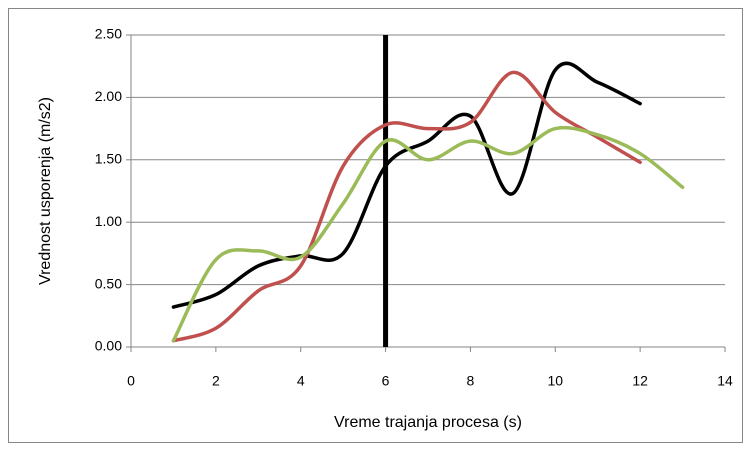 Image resolution: width=751 pixels, height=452 pixels. What do you see at coordinates (45, 191) in the screenshot?
I see `y-axis-label: Vrednost usporenja (m/s2)` at bounding box center [45, 191].